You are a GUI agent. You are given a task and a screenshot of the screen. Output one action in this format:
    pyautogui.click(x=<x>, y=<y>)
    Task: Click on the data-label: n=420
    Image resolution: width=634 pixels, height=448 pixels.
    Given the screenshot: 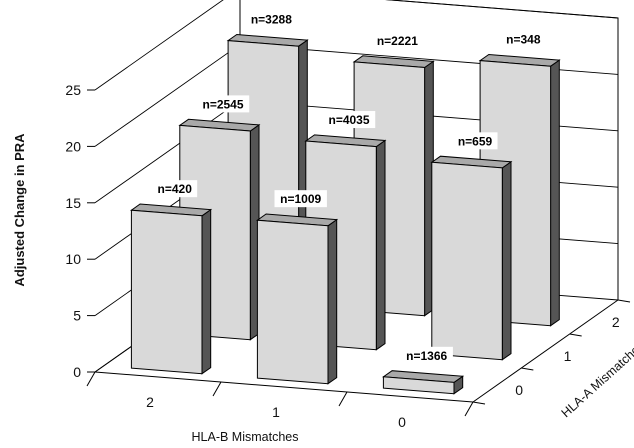 What is the action you would take?
    pyautogui.click(x=175, y=189)
    